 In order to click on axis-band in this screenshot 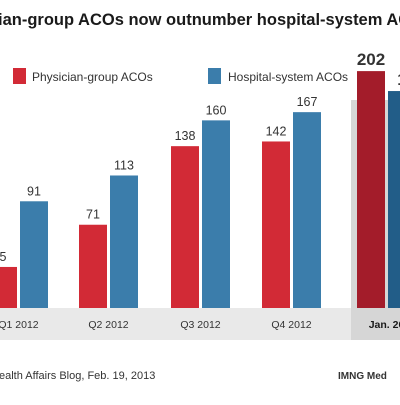, I will do `click(200, 324)`.